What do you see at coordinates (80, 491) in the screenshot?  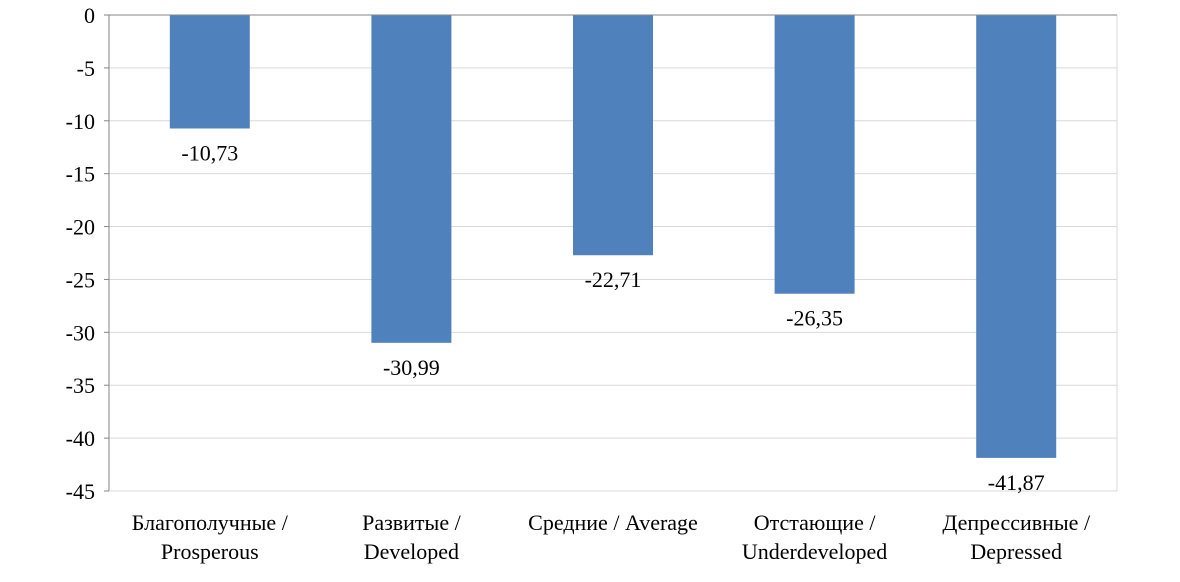 I see `y-tick-label: -45` at bounding box center [80, 491].